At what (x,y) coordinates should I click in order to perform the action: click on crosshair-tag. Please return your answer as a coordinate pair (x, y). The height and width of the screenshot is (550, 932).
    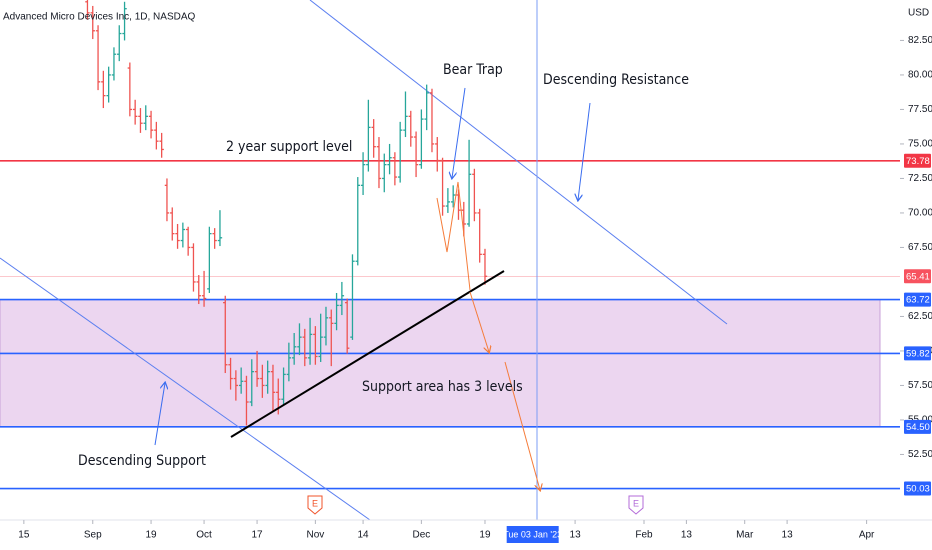
    Looking at the image, I should click on (532, 534).